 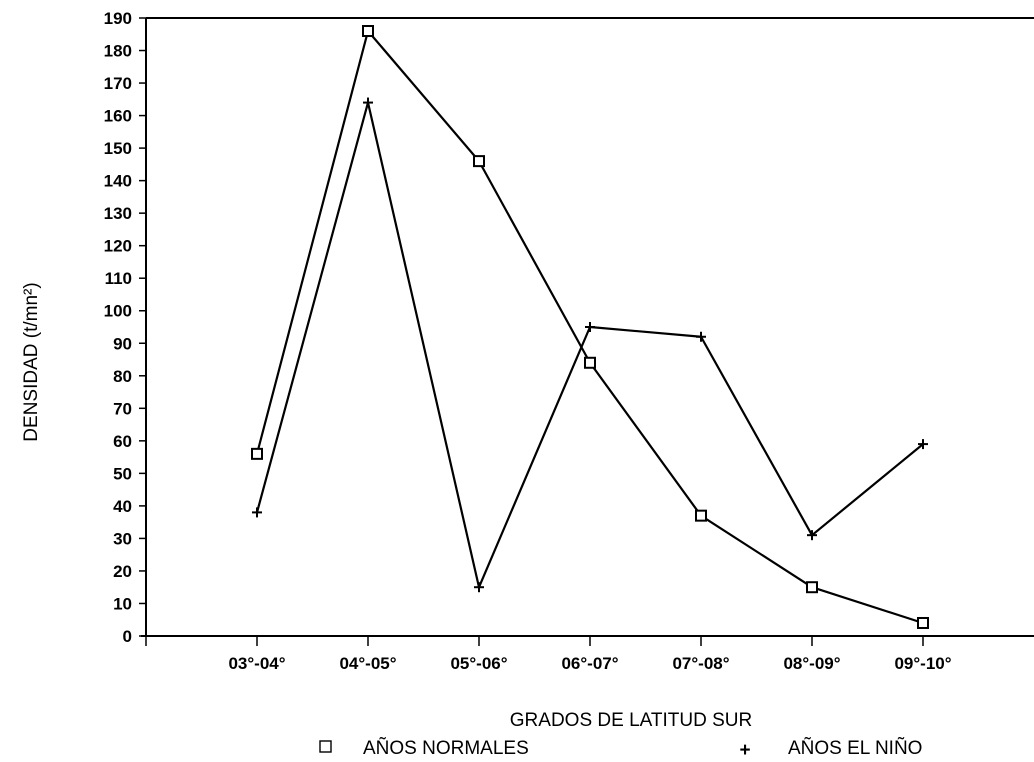 I want to click on y-tick-label-160: 160, so click(x=118, y=116).